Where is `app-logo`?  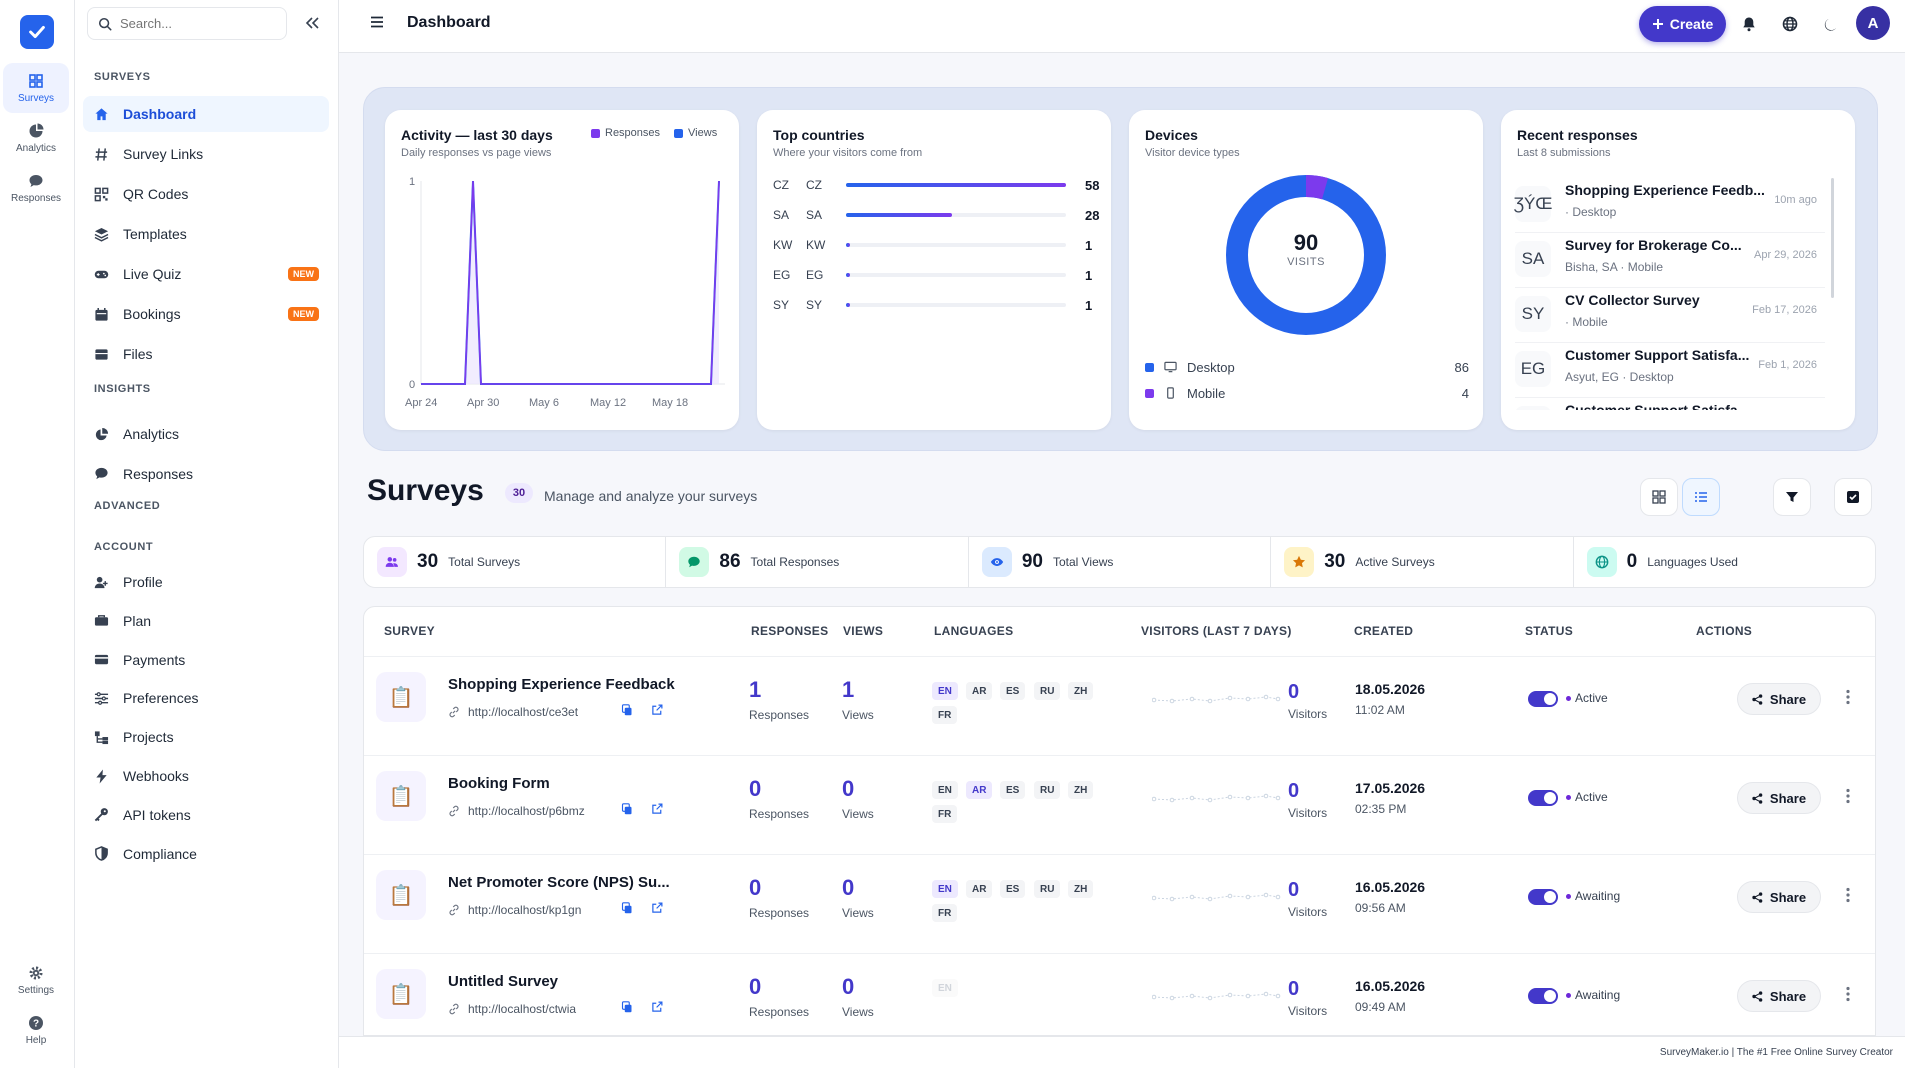 app-logo is located at coordinates (37, 32).